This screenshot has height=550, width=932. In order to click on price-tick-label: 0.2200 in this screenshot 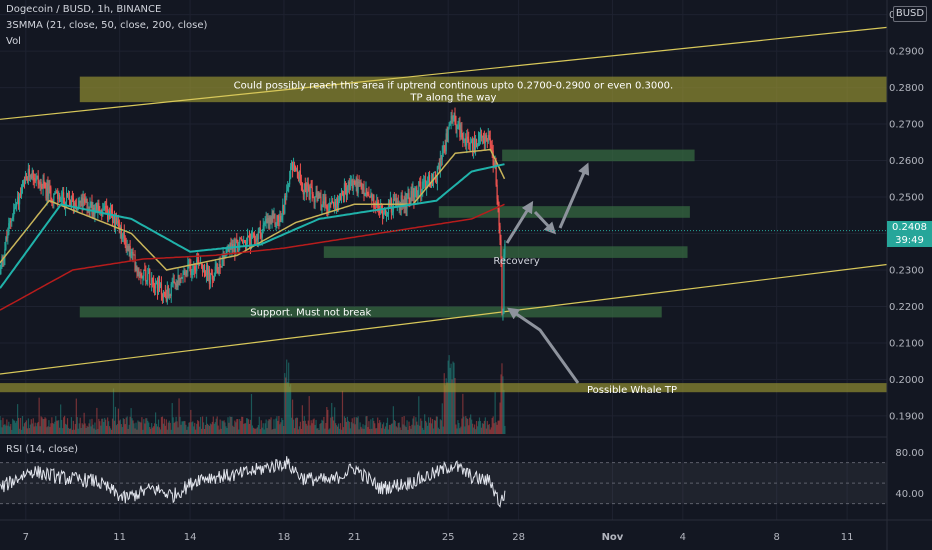, I will do `click(906, 307)`.